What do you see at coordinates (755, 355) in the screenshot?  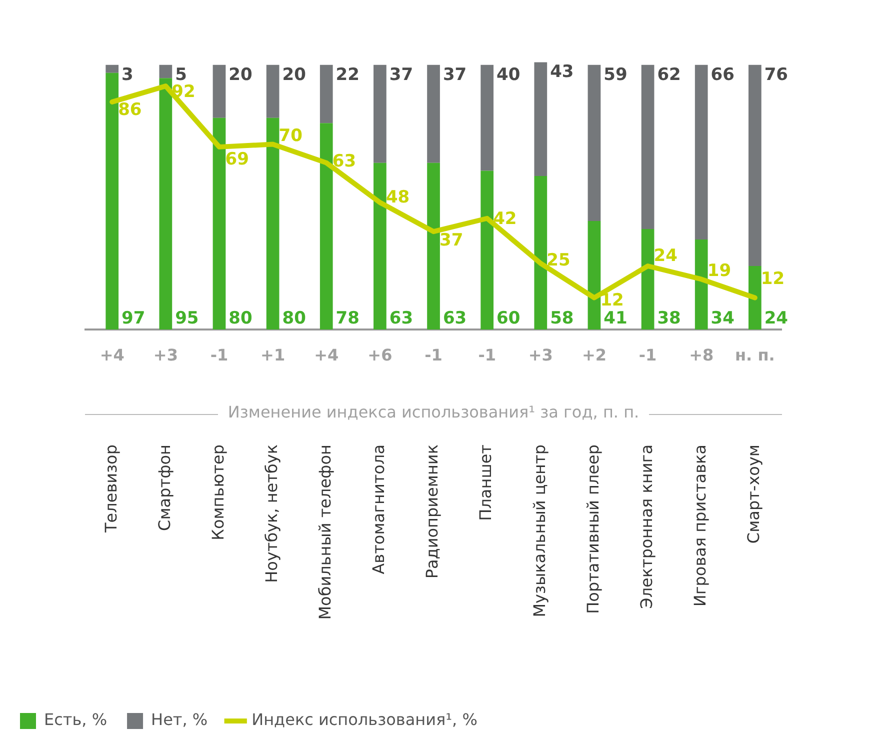 I see `text: н. п.` at bounding box center [755, 355].